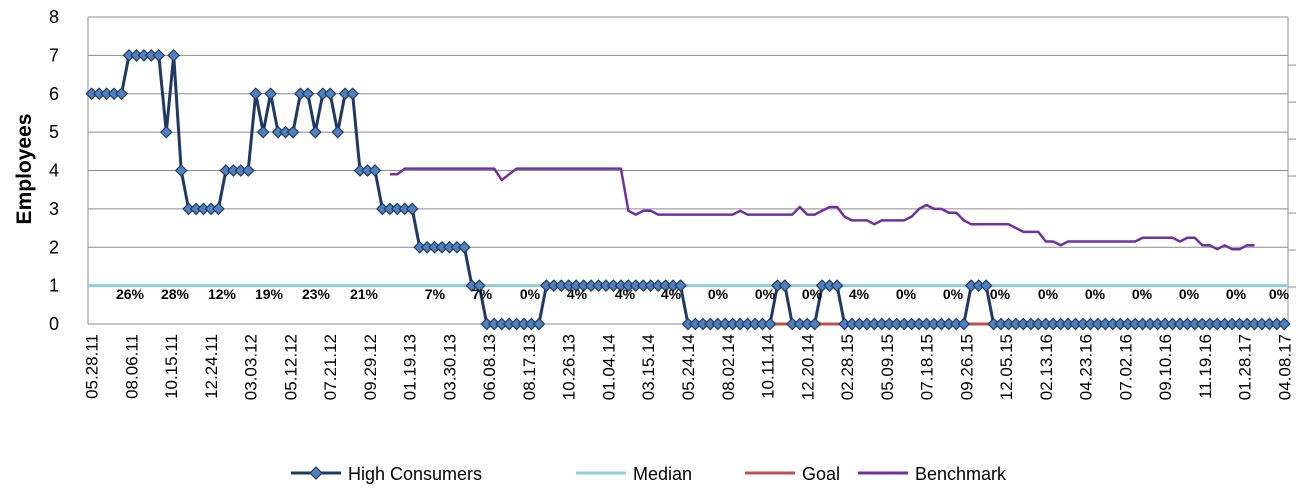  Describe the element at coordinates (1006, 367) in the screenshot. I see `x-tick-label: 12.05.15` at that location.